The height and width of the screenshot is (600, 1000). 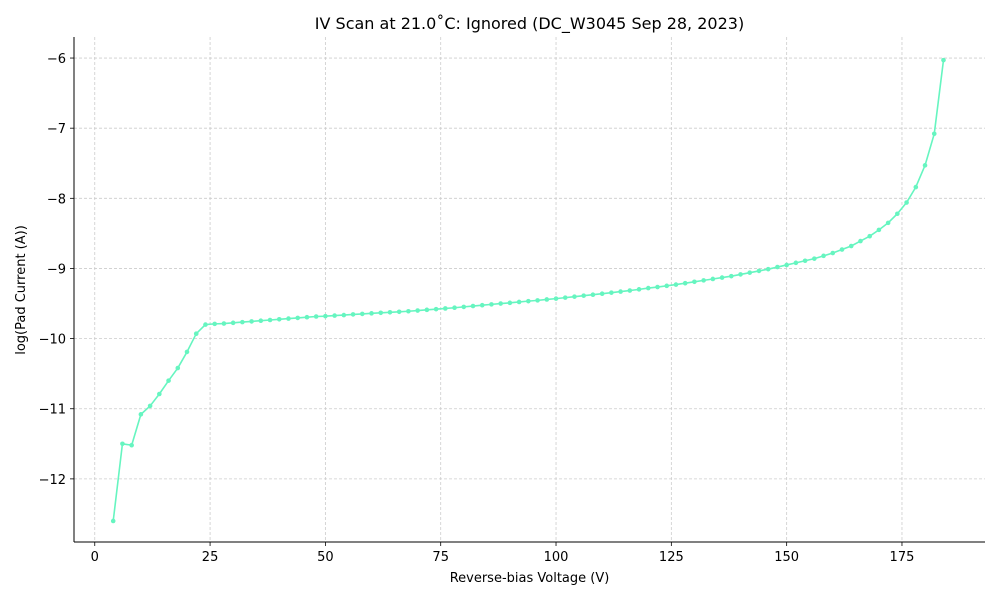 I want to click on x-tick-label: 50, so click(x=325, y=557).